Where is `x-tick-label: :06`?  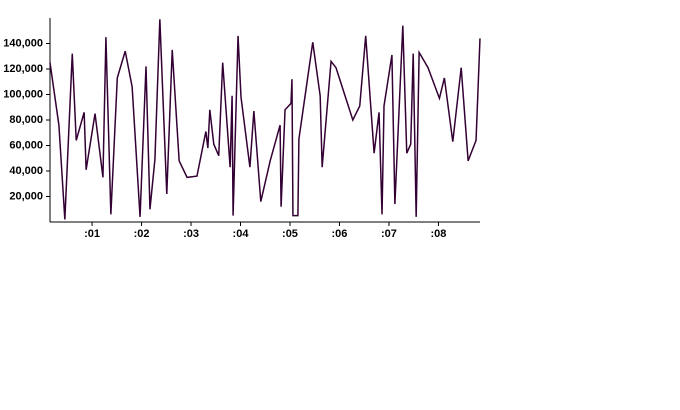
x-tick-label: :06 is located at coordinates (340, 234).